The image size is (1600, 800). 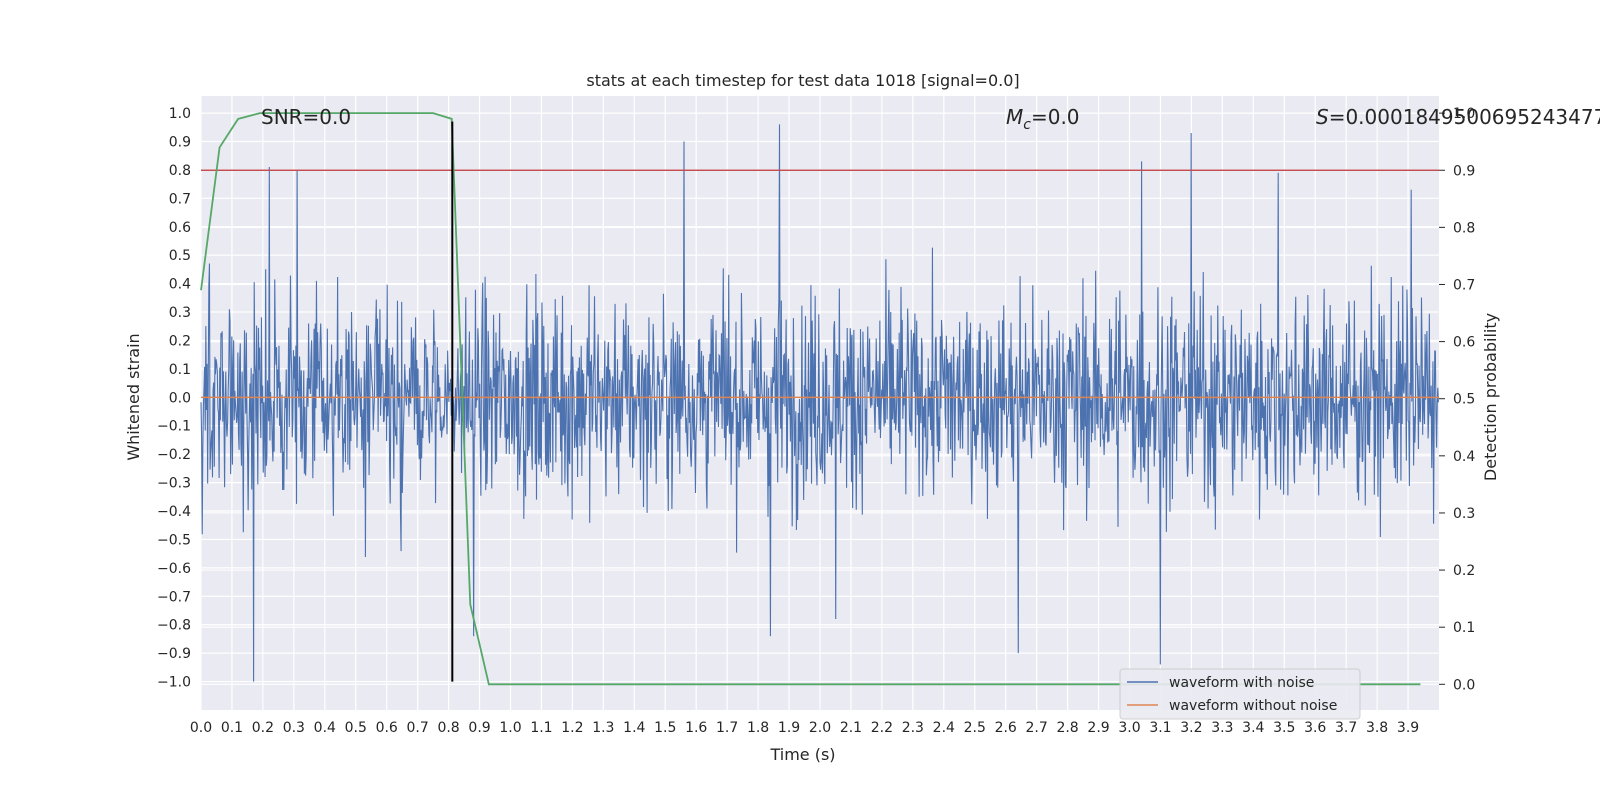 What do you see at coordinates (634, 728) in the screenshot?
I see `x-tick-label: 1.4` at bounding box center [634, 728].